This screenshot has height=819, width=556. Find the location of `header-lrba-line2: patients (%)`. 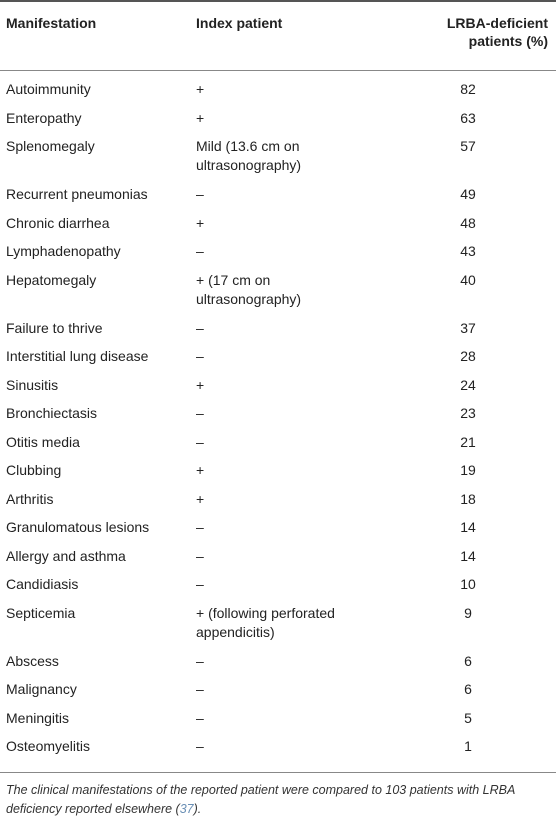

header-lrba-line2: patients (%) is located at coordinates (508, 41).